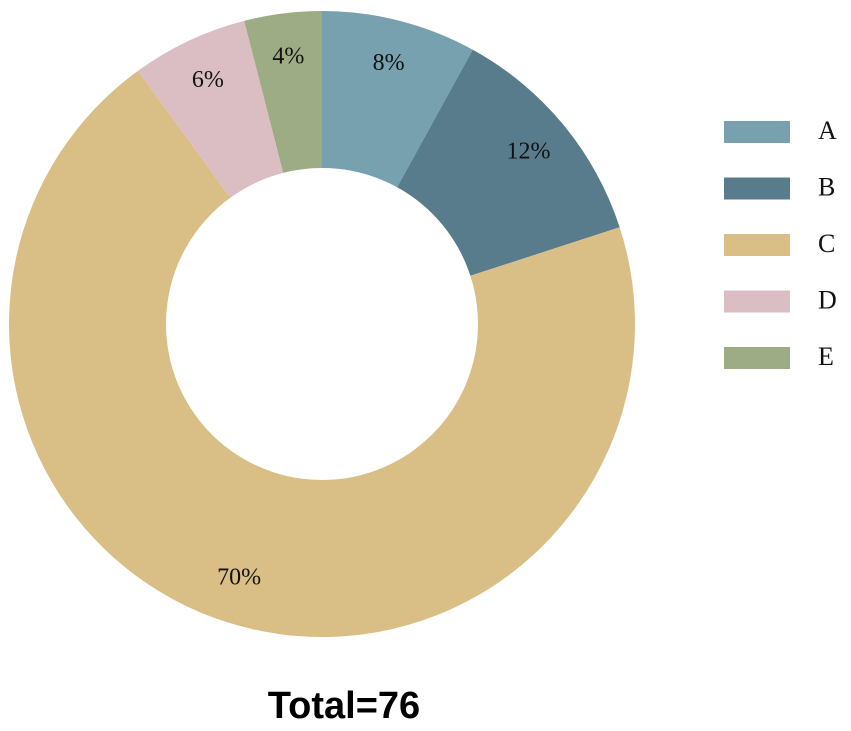 The image size is (851, 731). Describe the element at coordinates (239, 577) in the screenshot. I see `value-label: 70%` at that location.